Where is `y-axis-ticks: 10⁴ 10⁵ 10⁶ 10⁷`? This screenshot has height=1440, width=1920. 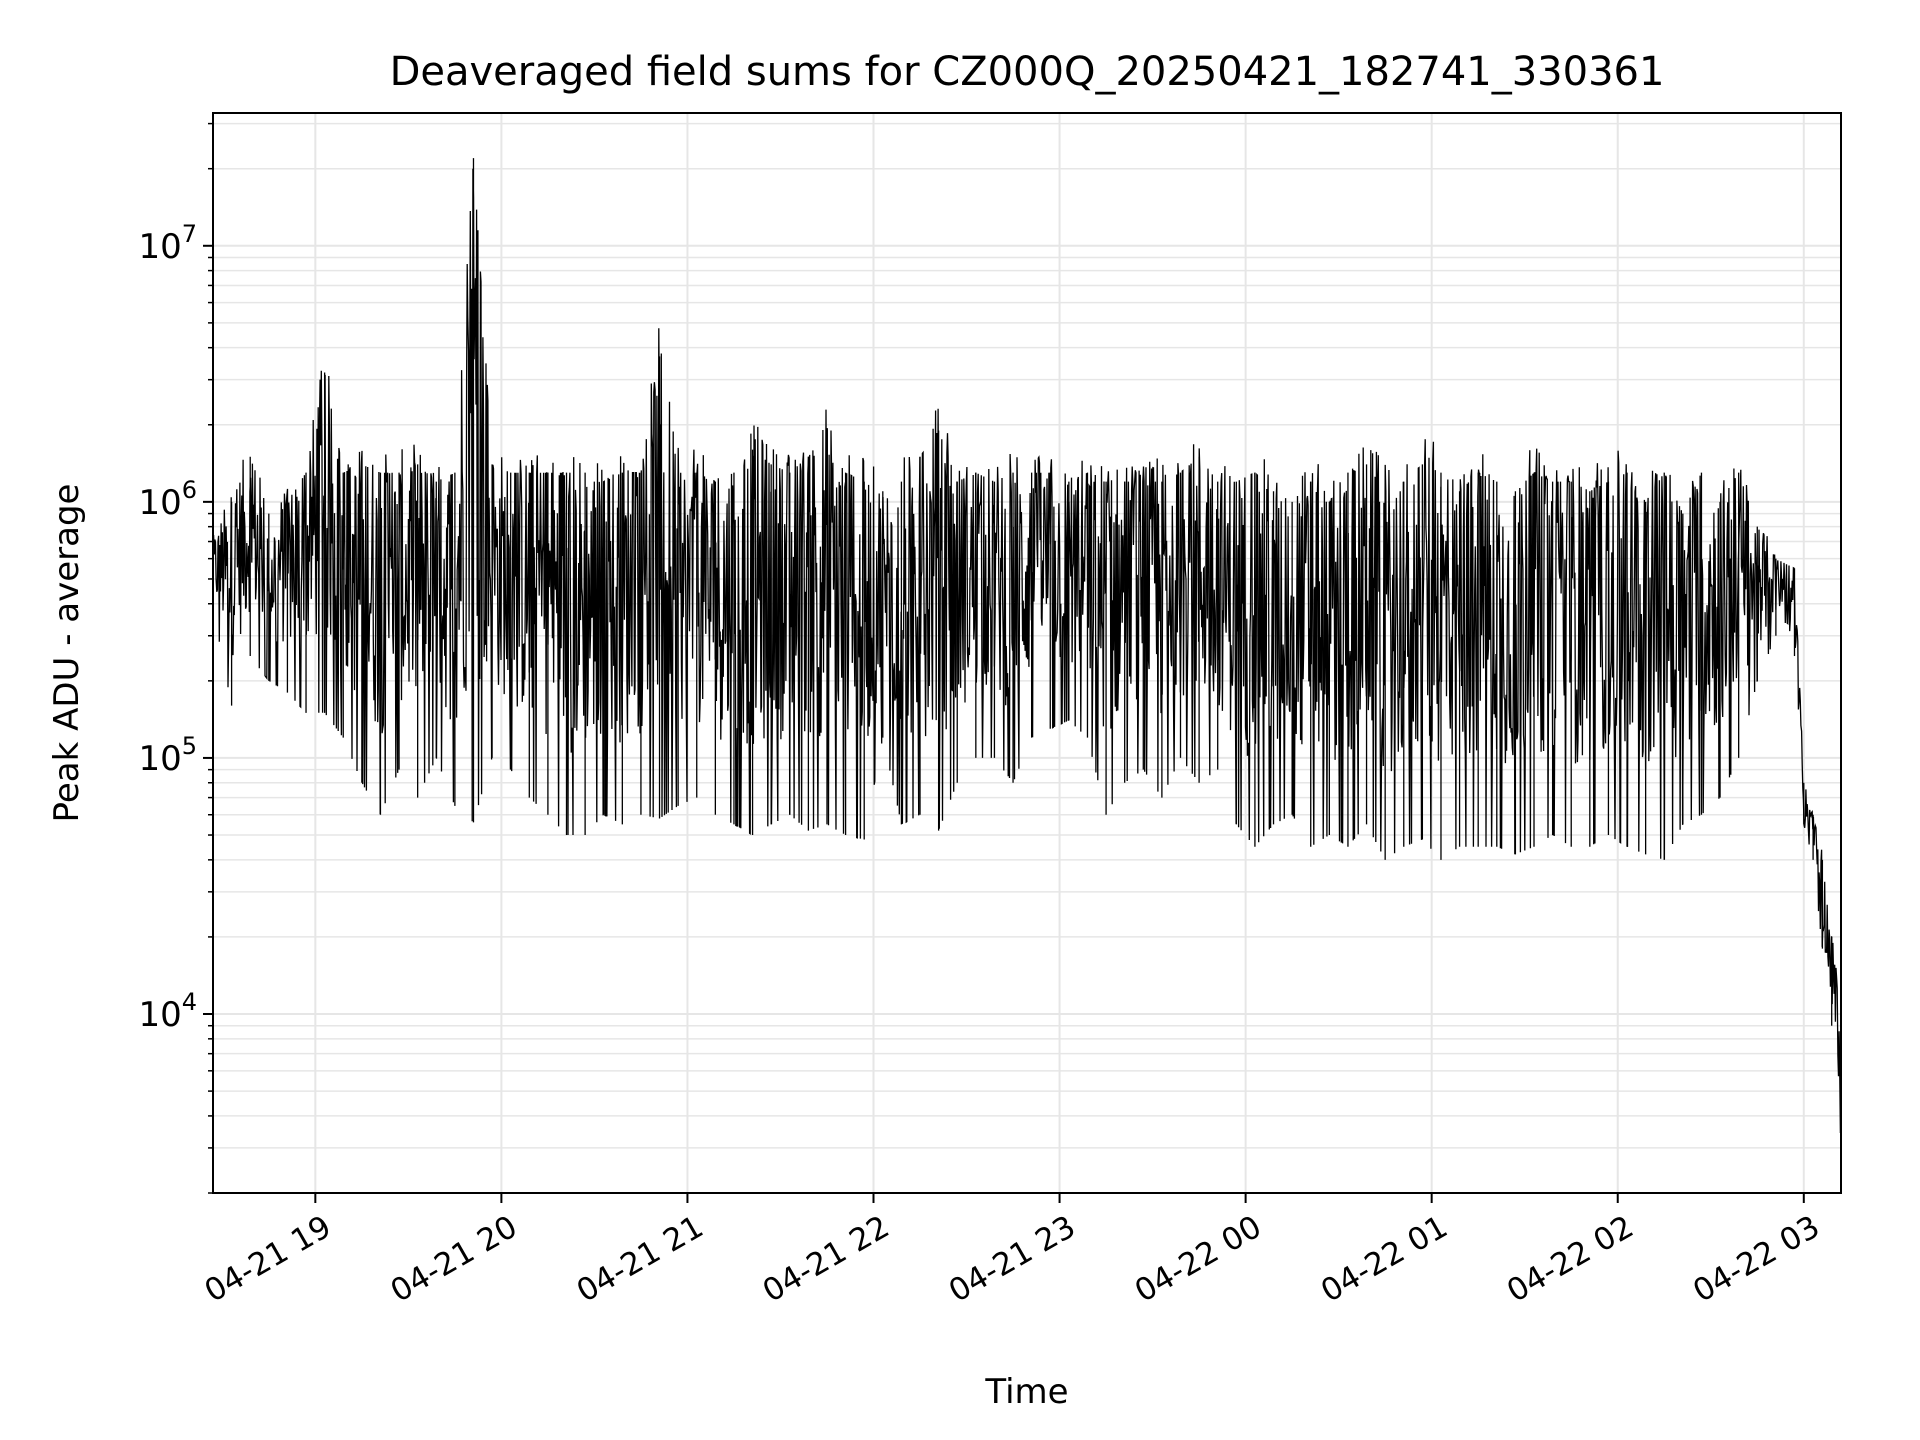 y-axis-ticks: 10⁴ 10⁵ 10⁶ 10⁷ is located at coordinates (175, 658).